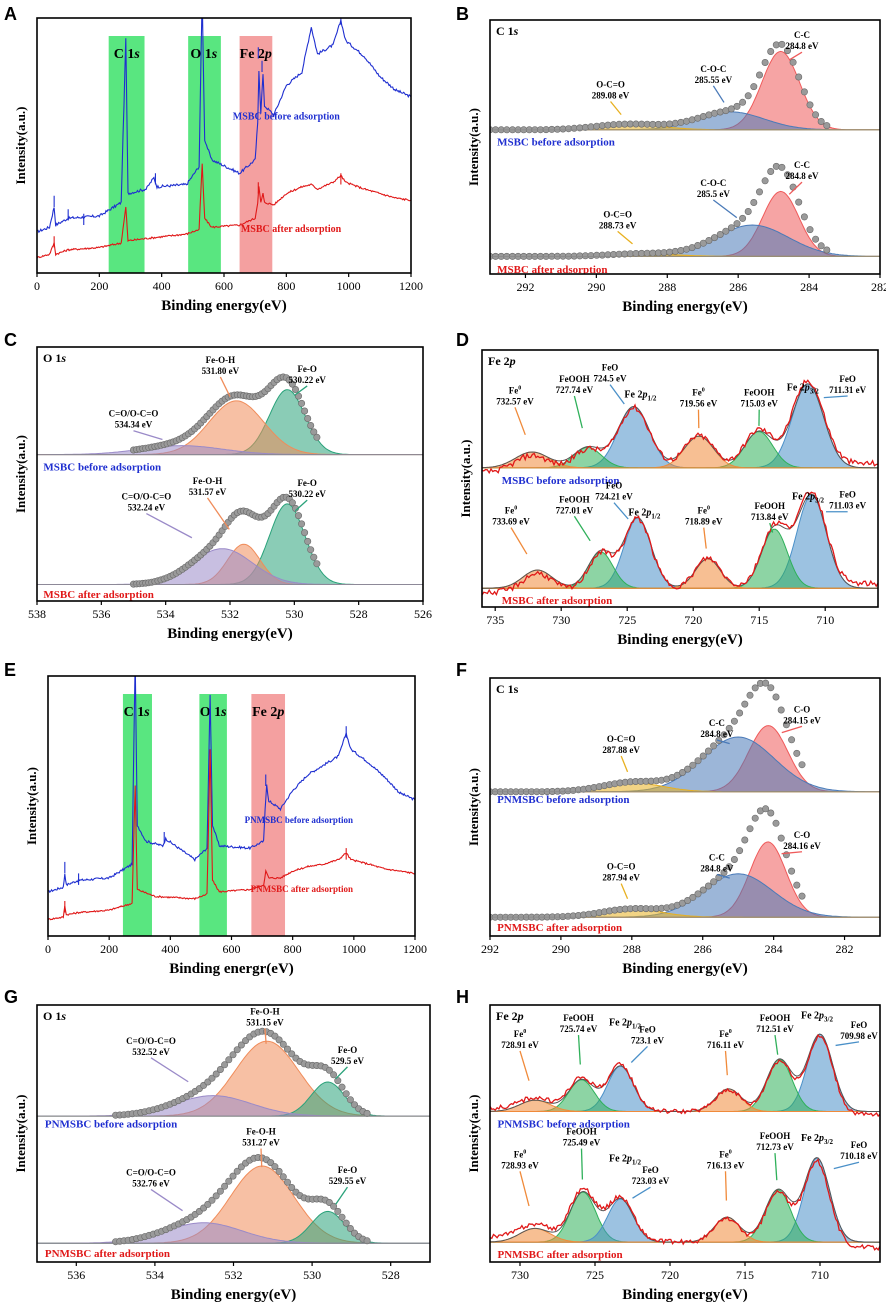 The width and height of the screenshot is (886, 1308). What do you see at coordinates (265, 1011) in the screenshot?
I see `peak-name: Fe-O-H` at bounding box center [265, 1011].